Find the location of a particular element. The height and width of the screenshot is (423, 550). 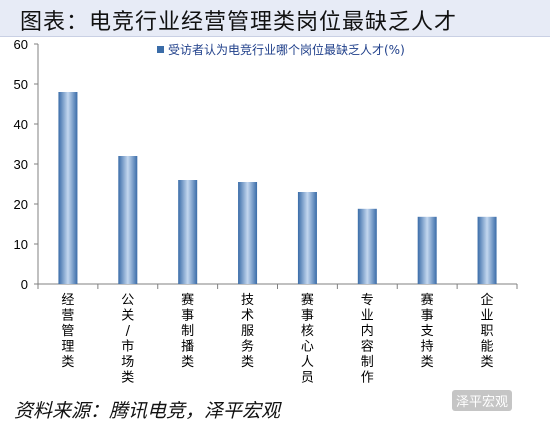

y-tick-label: 50 is located at coordinates (21, 84).